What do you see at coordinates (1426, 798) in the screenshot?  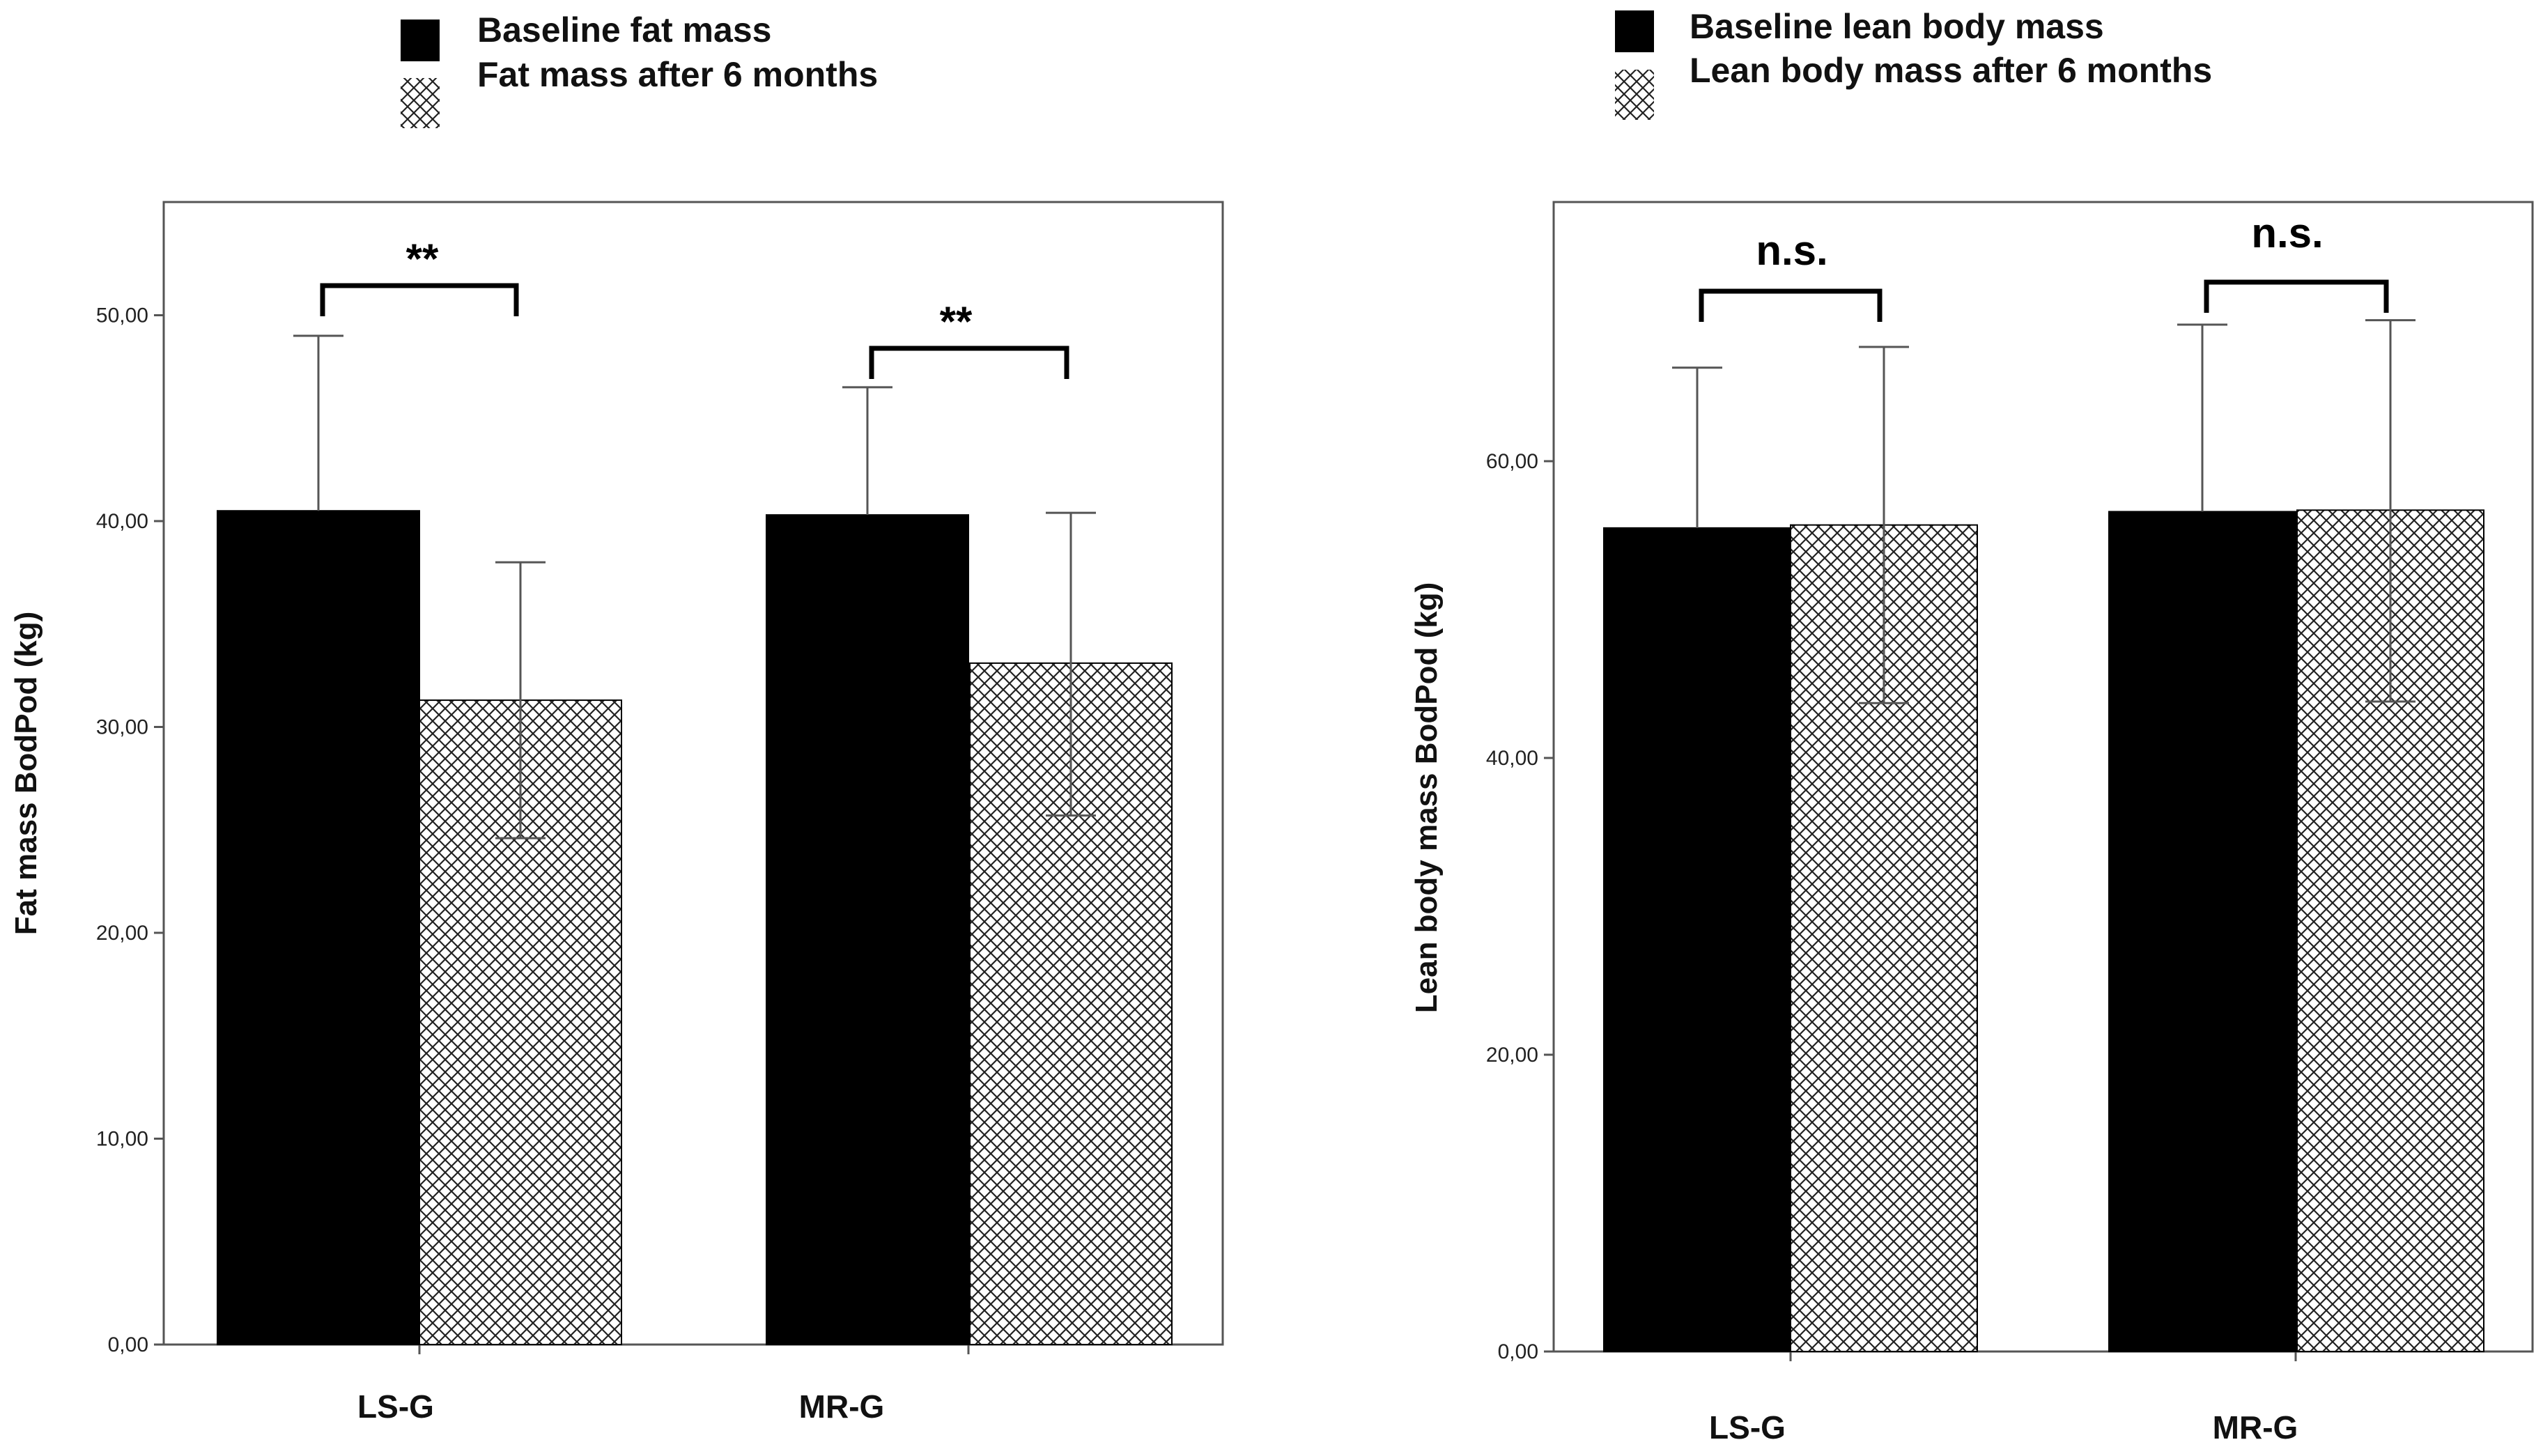 I see `right-y-axis-title: Lean body mass BodPod (kg)` at bounding box center [1426, 798].